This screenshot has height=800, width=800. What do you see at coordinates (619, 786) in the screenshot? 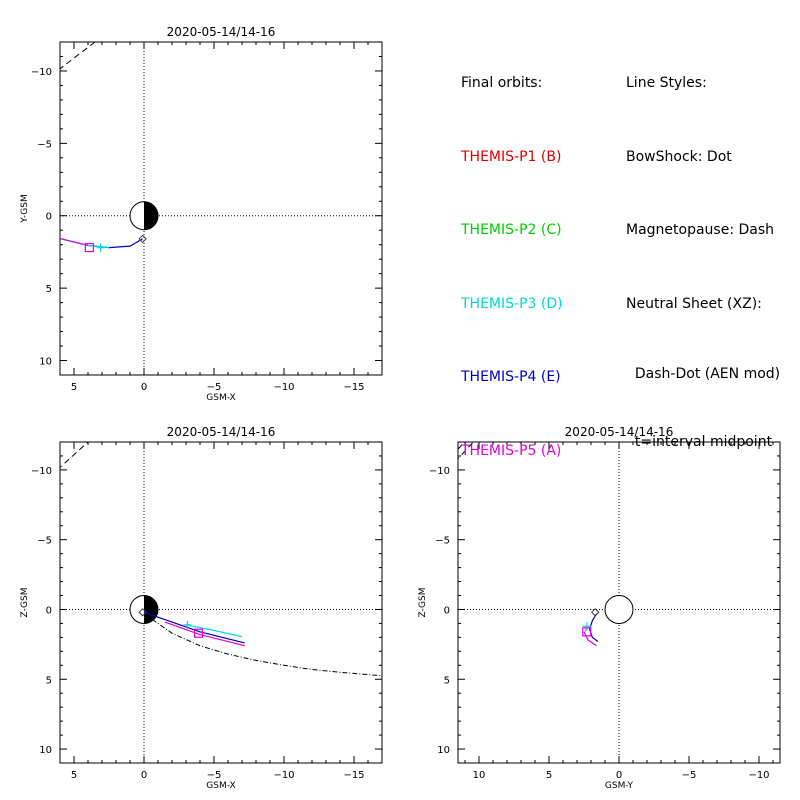
I see `x-axis-label: GSM-Y` at bounding box center [619, 786].